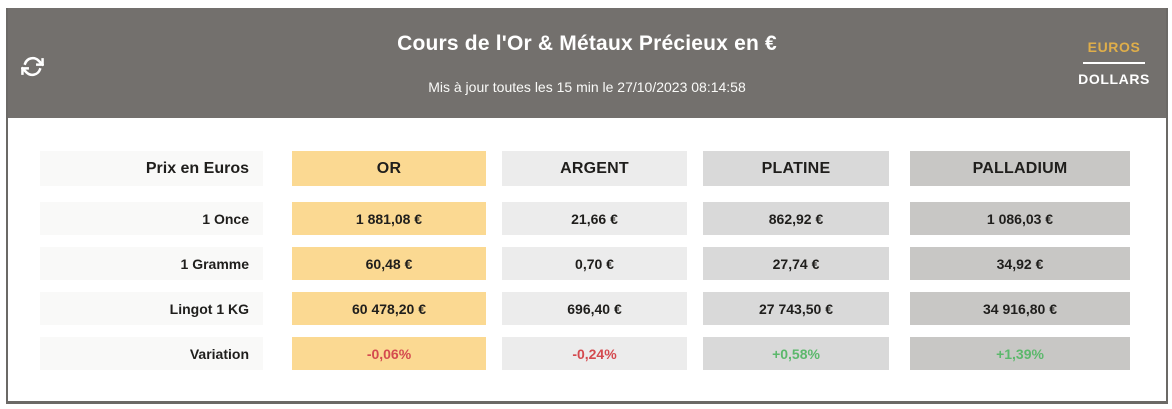 This screenshot has width=1172, height=409. What do you see at coordinates (796, 353) in the screenshot?
I see `variation-platine: +0,58%` at bounding box center [796, 353].